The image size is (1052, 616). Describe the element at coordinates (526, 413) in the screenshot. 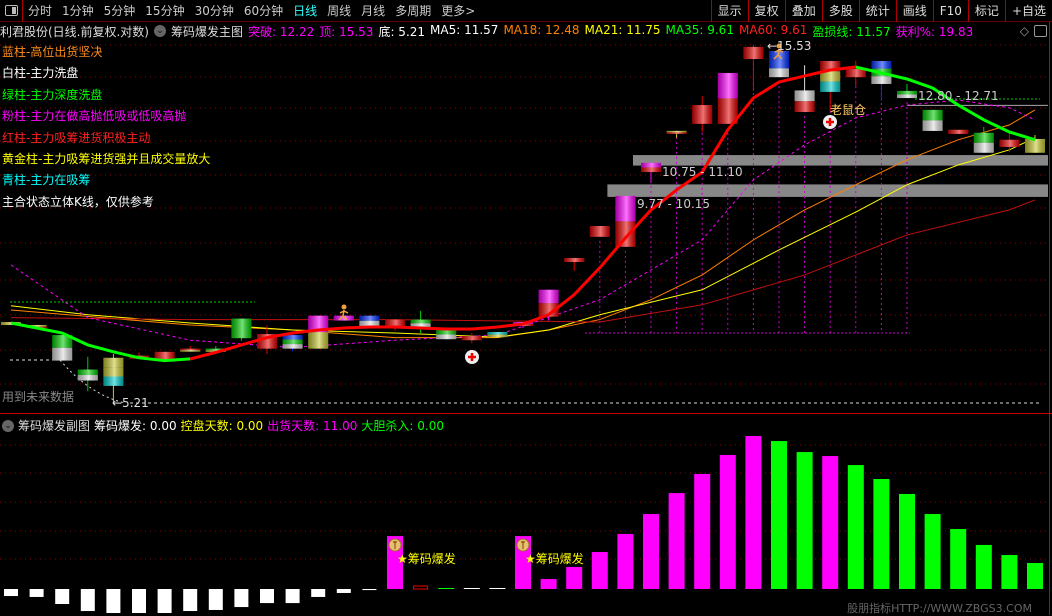

I see `panel-divider` at that location.